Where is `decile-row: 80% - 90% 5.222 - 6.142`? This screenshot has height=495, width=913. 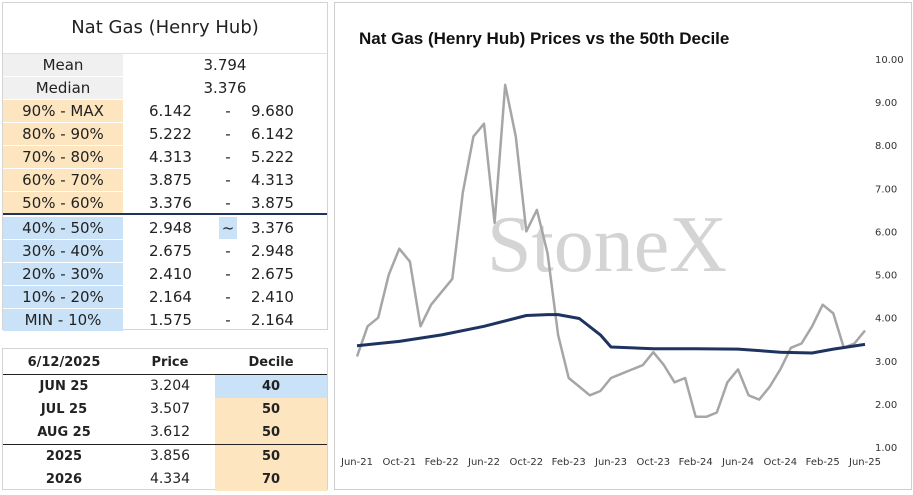 decile-row: 80% - 90% 5.222 - 6.142 is located at coordinates (165, 134).